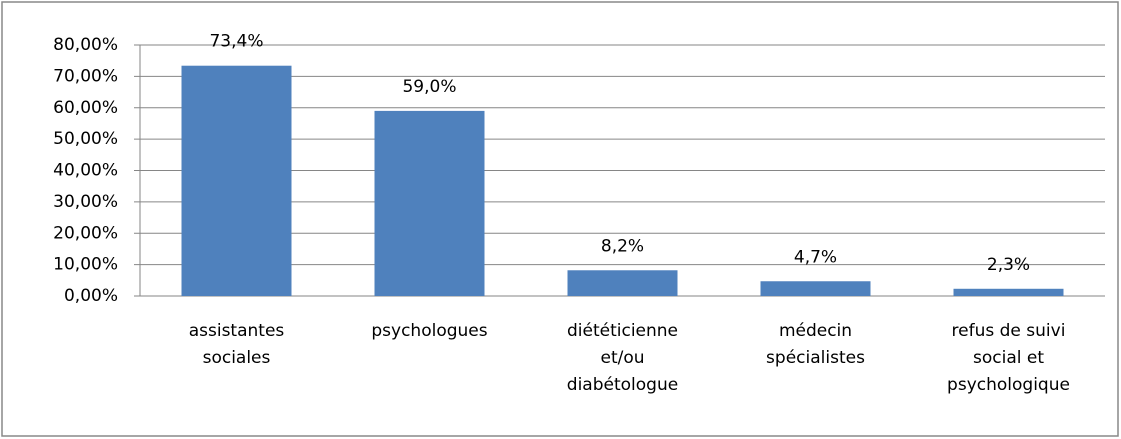 The image size is (1121, 439). What do you see at coordinates (1008, 265) in the screenshot?
I see `value-label: 2,3%` at bounding box center [1008, 265].